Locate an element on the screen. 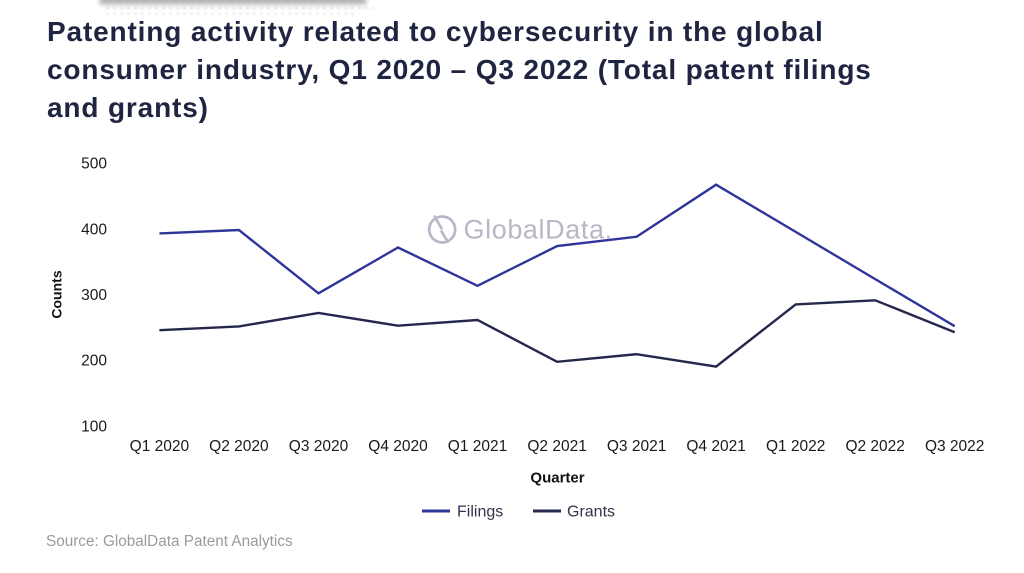 The width and height of the screenshot is (1024, 573). svg-text: 100 is located at coordinates (94, 426).